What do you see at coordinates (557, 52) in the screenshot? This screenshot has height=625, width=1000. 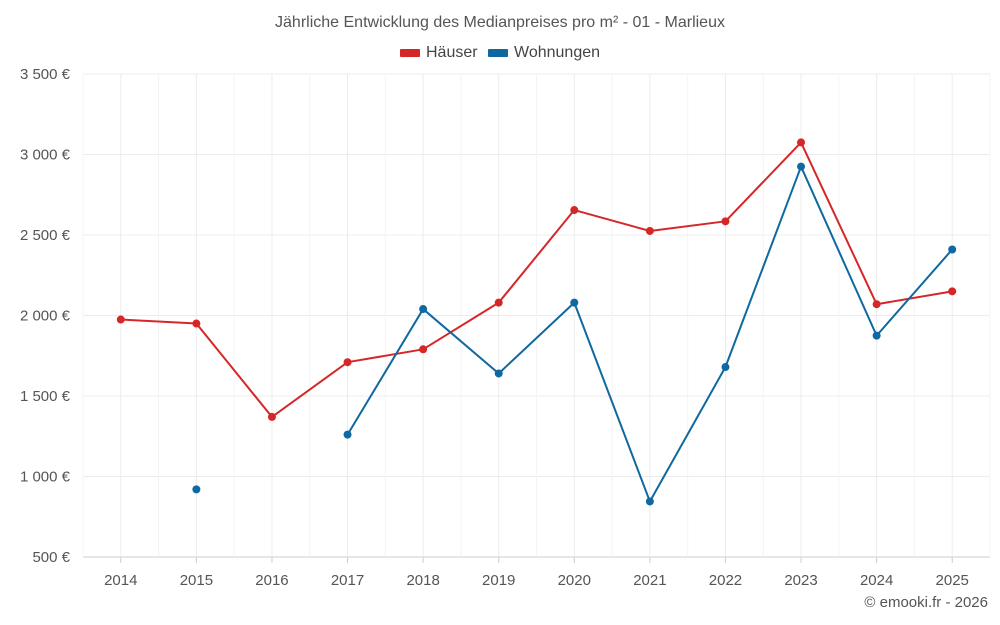 I see `legend-label-wohnungen: Wohnungen` at bounding box center [557, 52].